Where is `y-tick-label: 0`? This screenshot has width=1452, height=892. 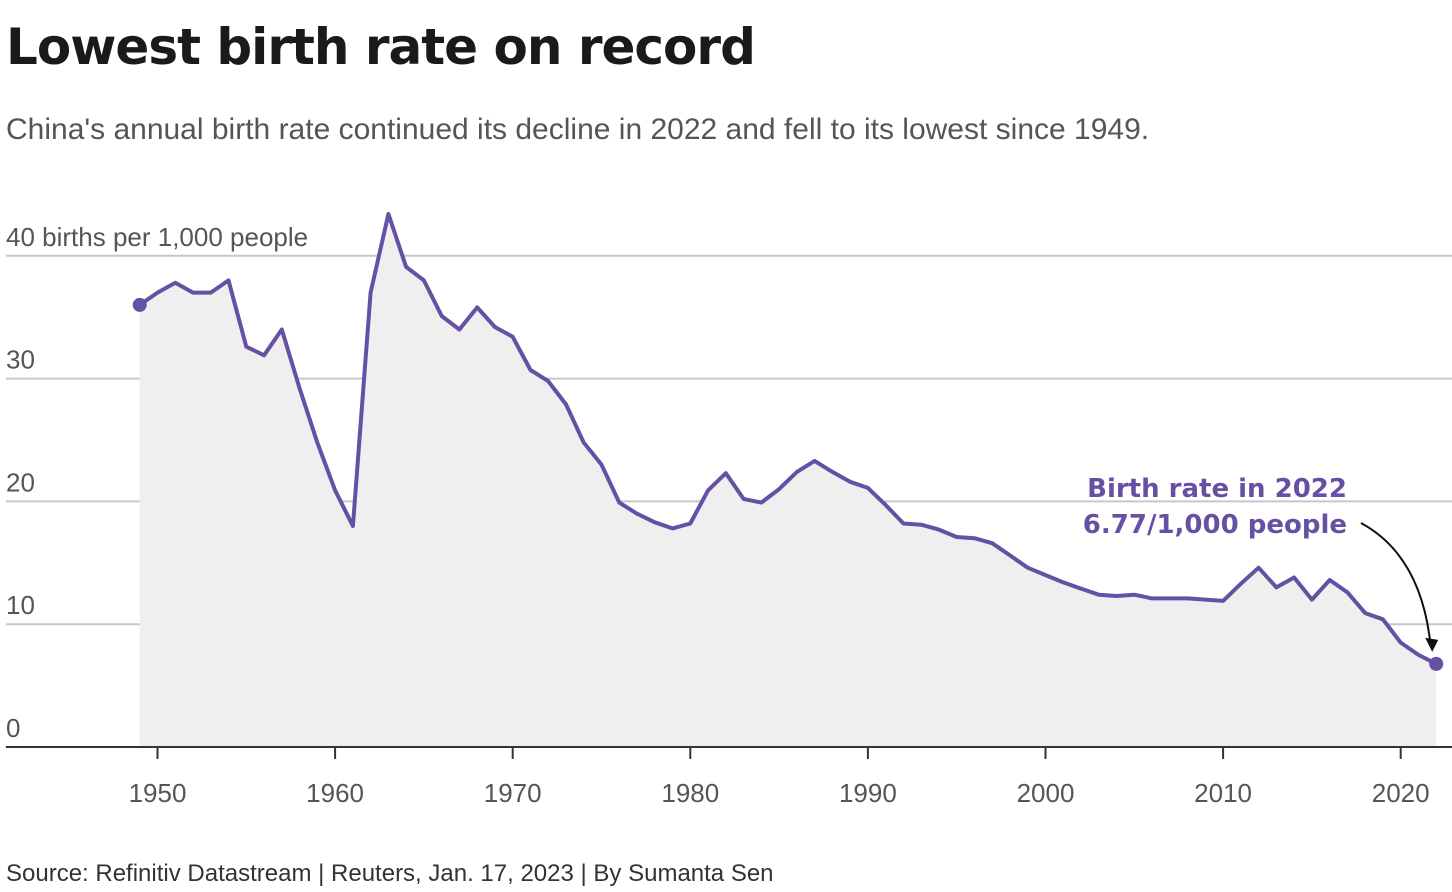 y-tick-label: 0 is located at coordinates (13, 728).